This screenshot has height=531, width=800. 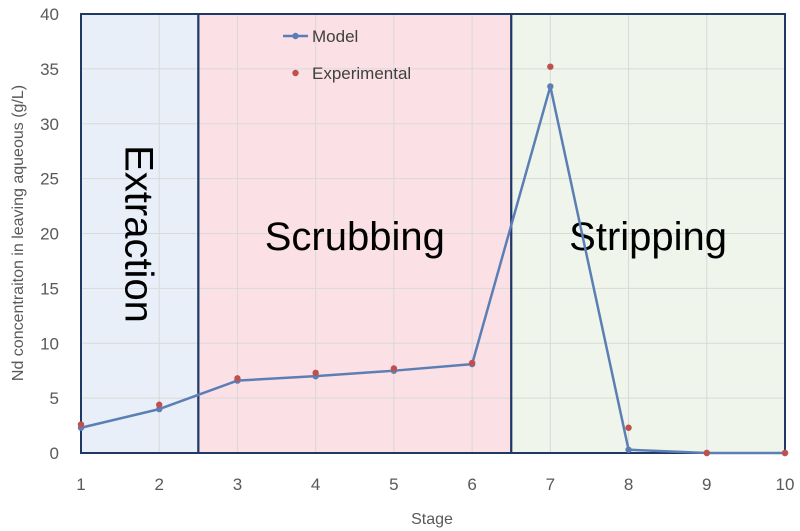 I want to click on x-tick-label: 4, so click(x=315, y=484).